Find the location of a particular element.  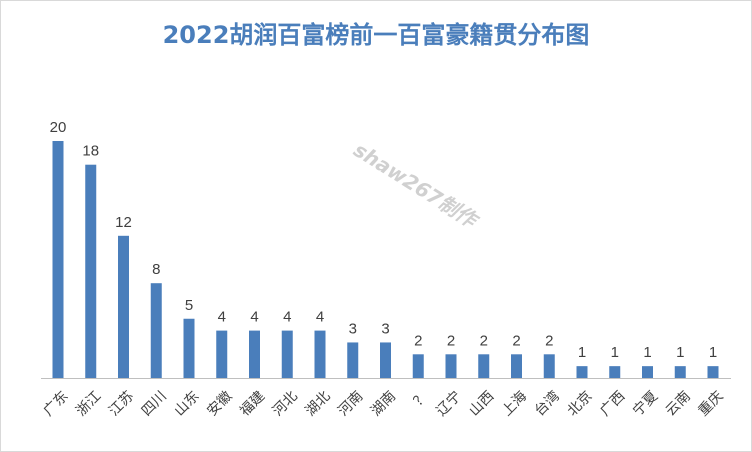

category-label: 四川 is located at coordinates (154, 403).